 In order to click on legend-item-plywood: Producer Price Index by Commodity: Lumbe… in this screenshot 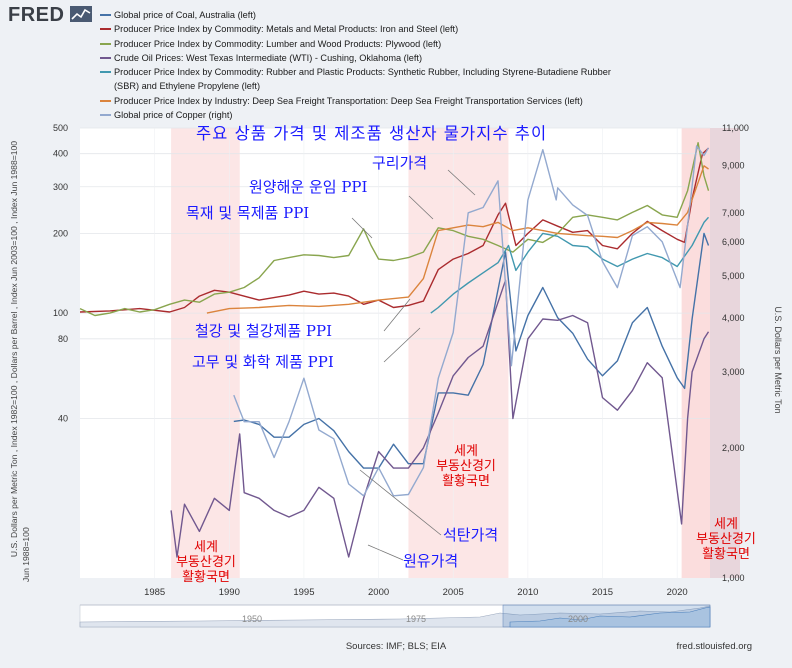, I will do `click(400, 44)`.